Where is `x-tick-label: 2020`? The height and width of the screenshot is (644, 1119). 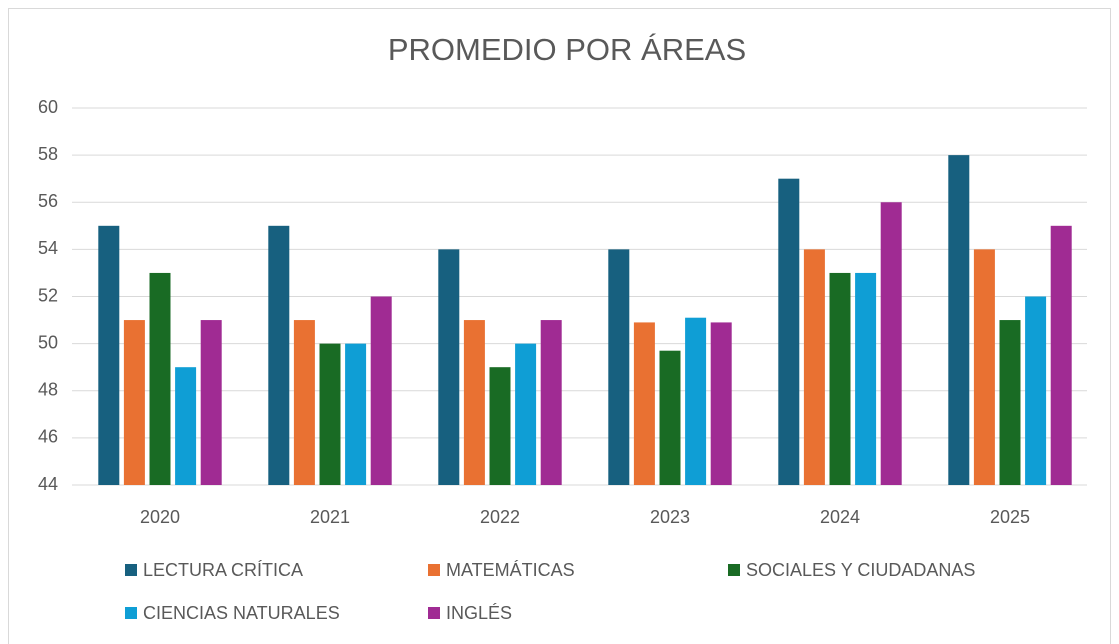 x-tick-label: 2020 is located at coordinates (160, 517).